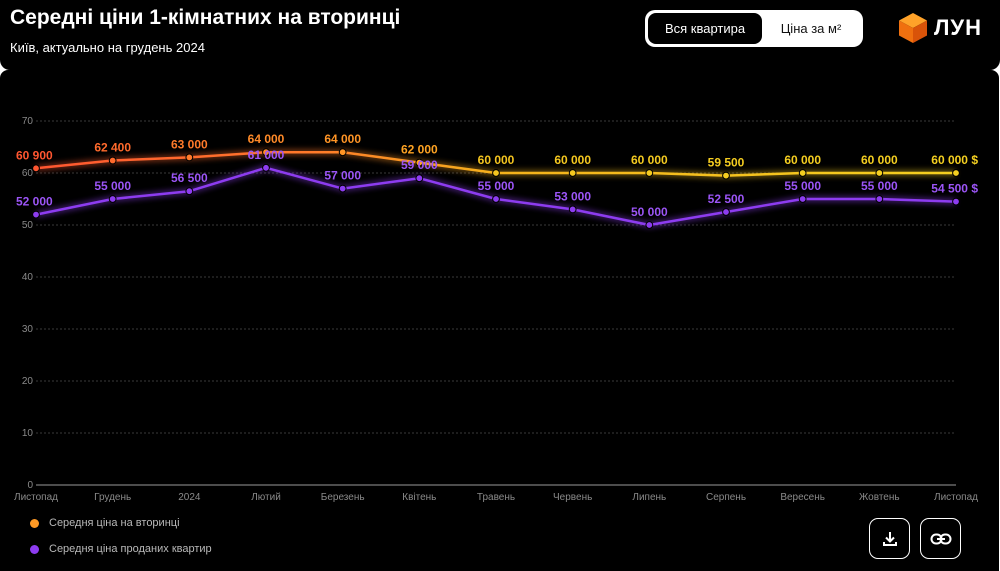 This screenshot has height=571, width=1000. Describe the element at coordinates (705, 28) in the screenshot. I see `toggle-whole-apartment: Вся квартира` at that location.